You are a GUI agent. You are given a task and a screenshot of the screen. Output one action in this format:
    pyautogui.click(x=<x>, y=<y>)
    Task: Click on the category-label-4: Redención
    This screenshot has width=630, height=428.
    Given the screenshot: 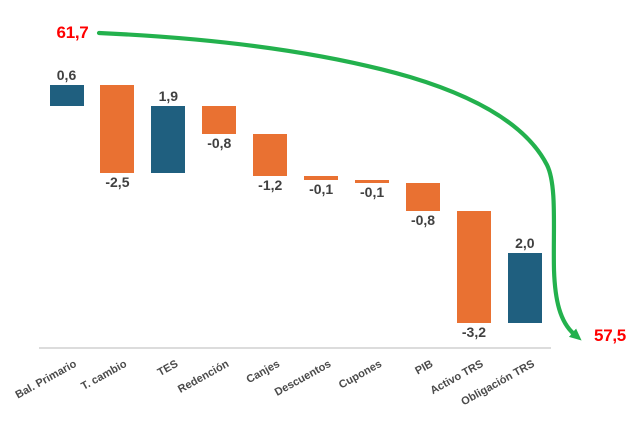 What is the action you would take?
    pyautogui.click(x=204, y=377)
    